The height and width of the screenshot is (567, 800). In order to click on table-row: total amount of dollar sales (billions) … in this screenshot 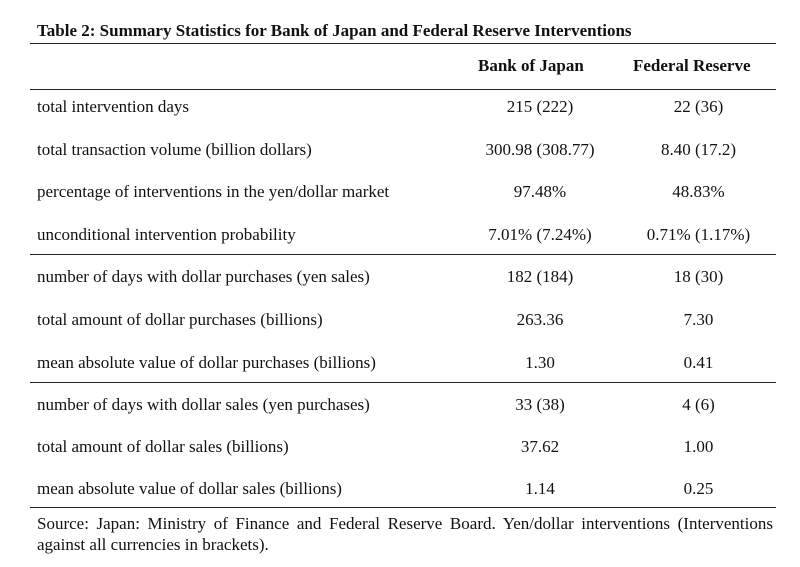, I will do `click(400, 447)`.